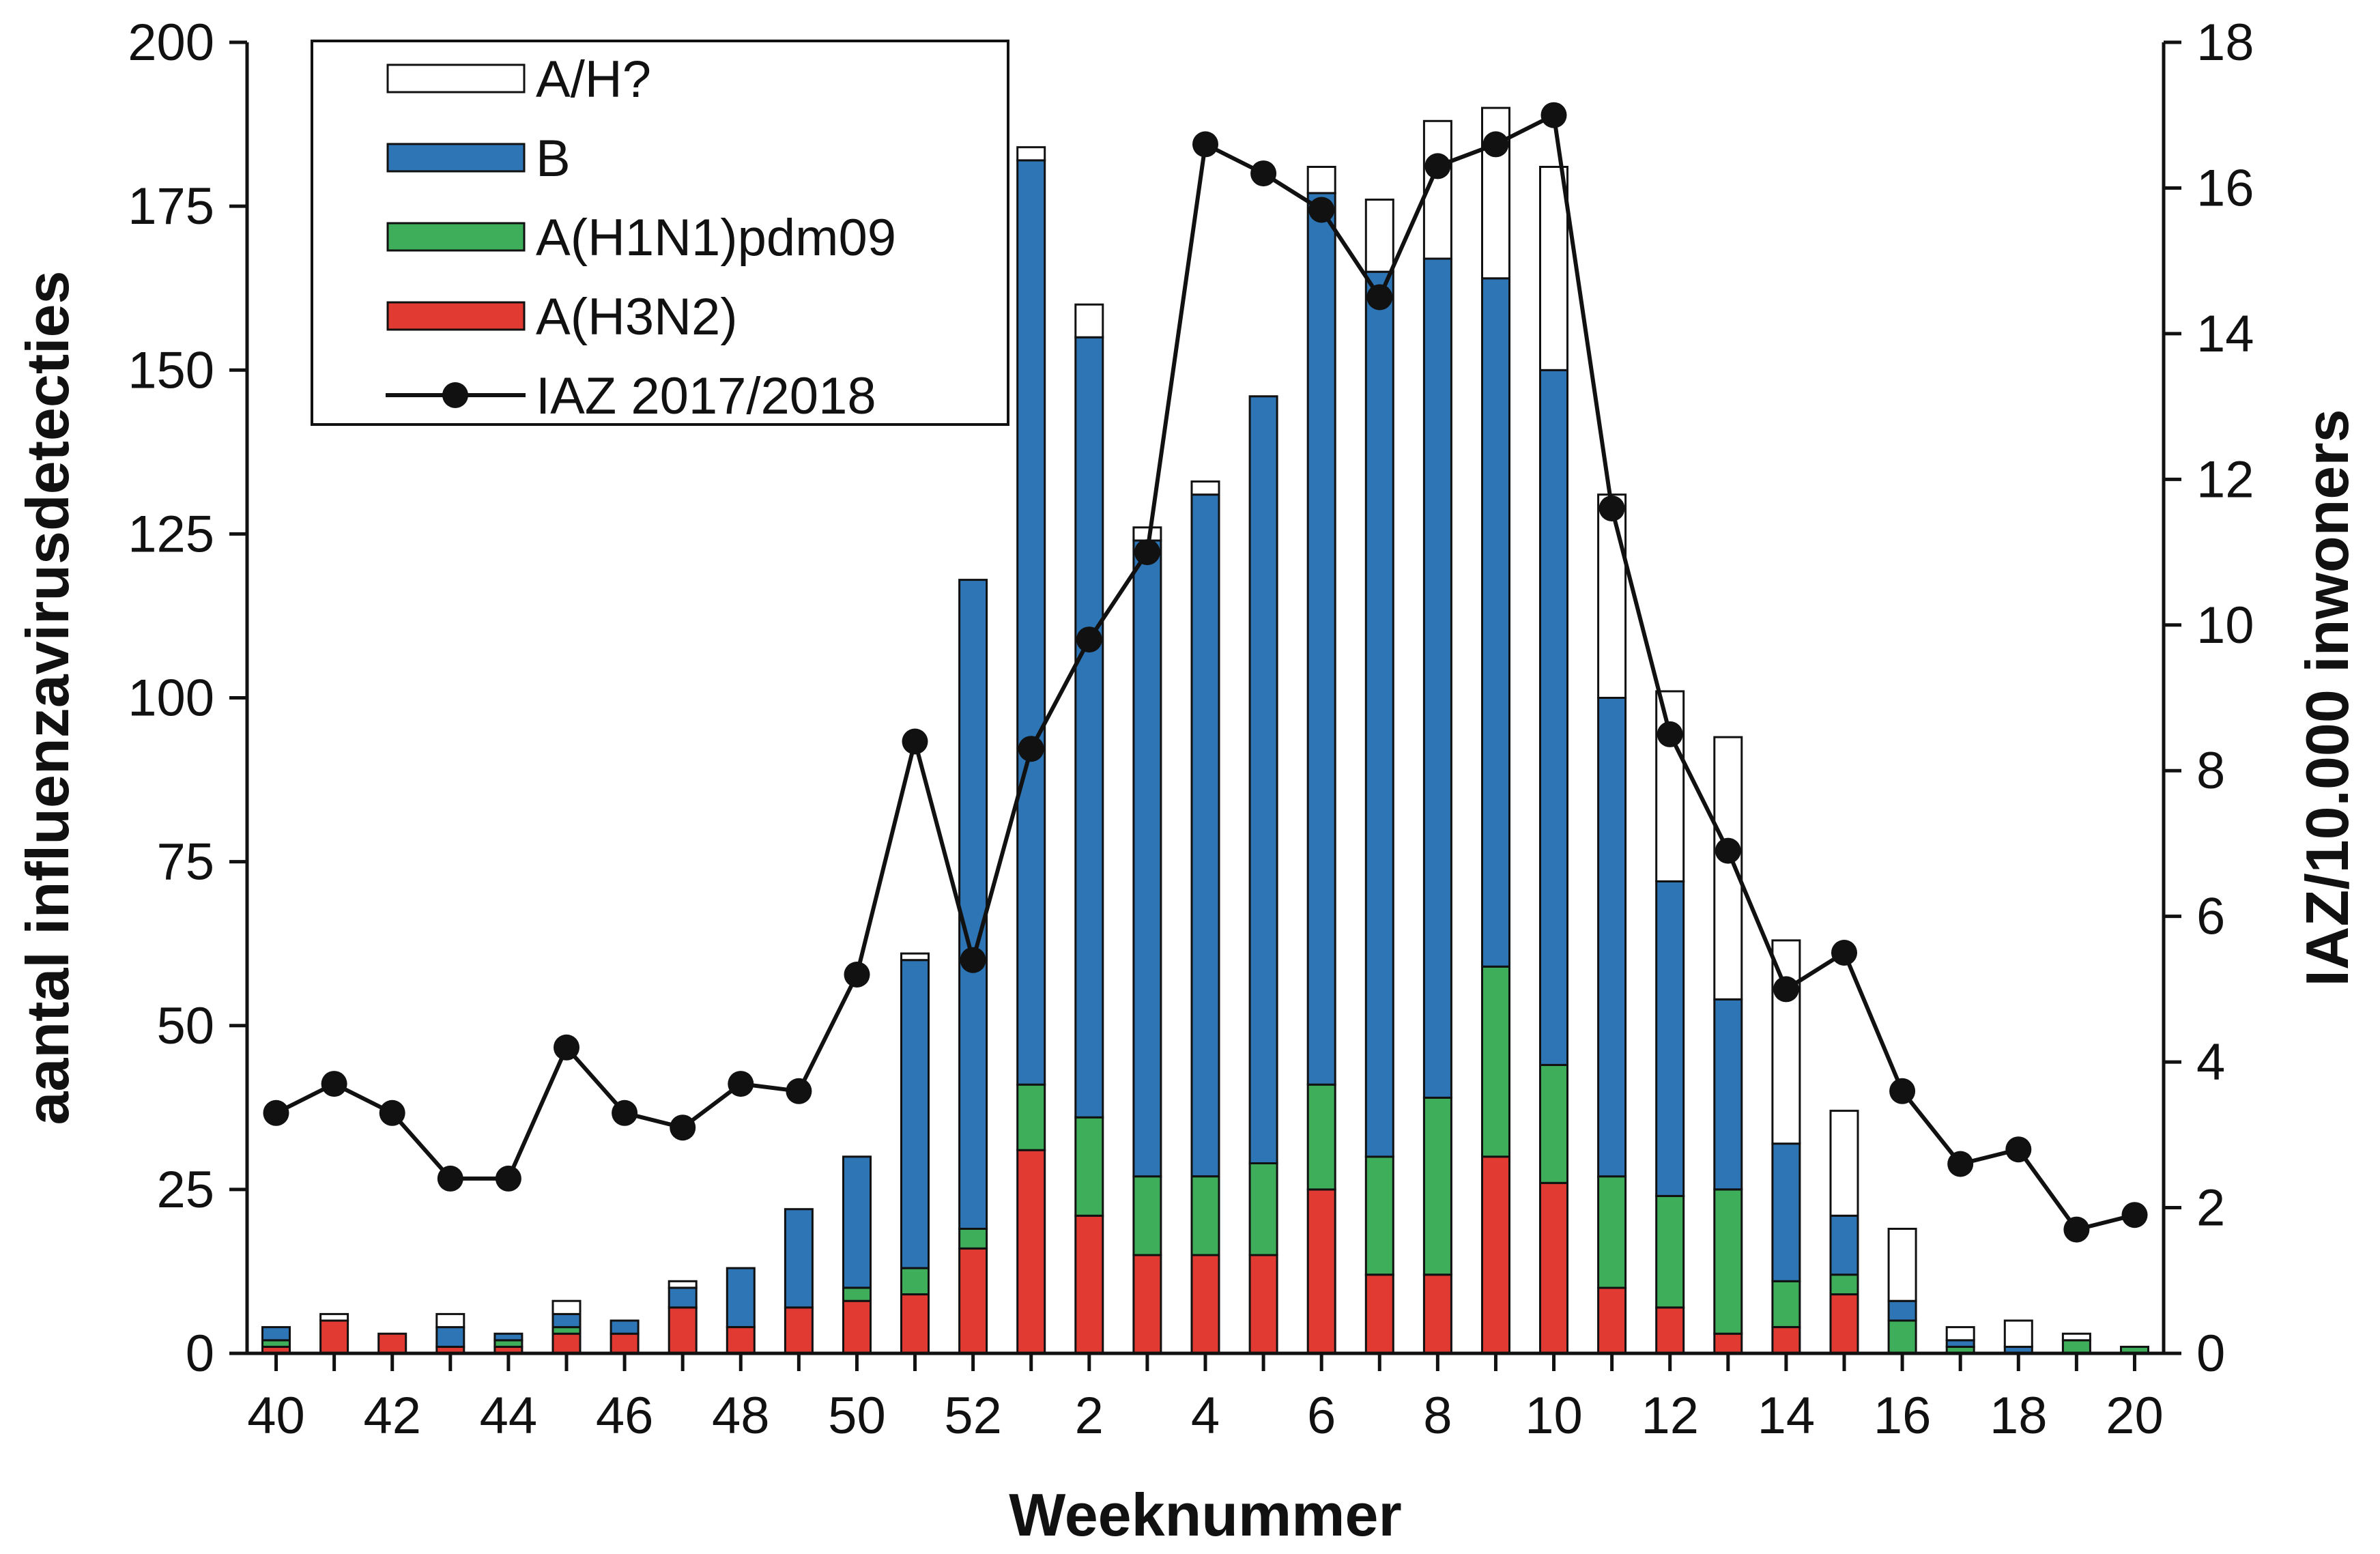 This screenshot has height=1554, width=2380. Describe the element at coordinates (1205, 1416) in the screenshot. I see `x-tick-label-4: 4` at that location.